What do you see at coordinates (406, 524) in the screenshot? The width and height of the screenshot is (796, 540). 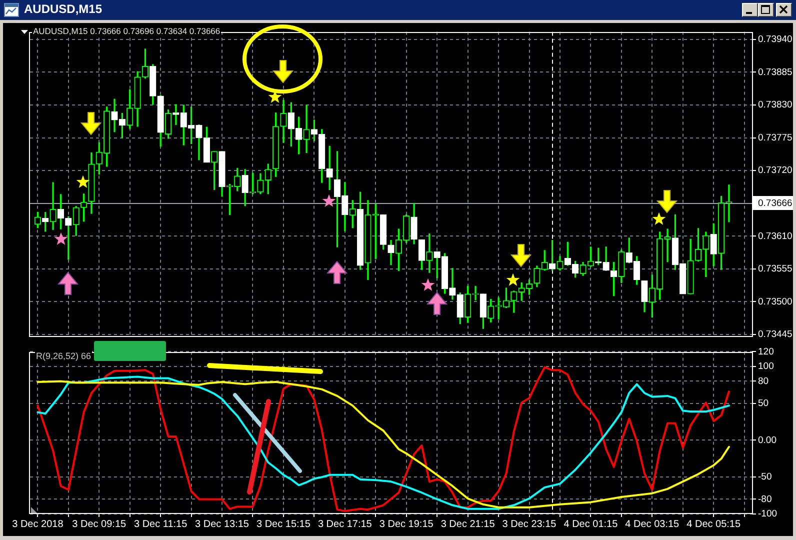 I see `x-tick-label: 3 Dec 19:15` at bounding box center [406, 524].